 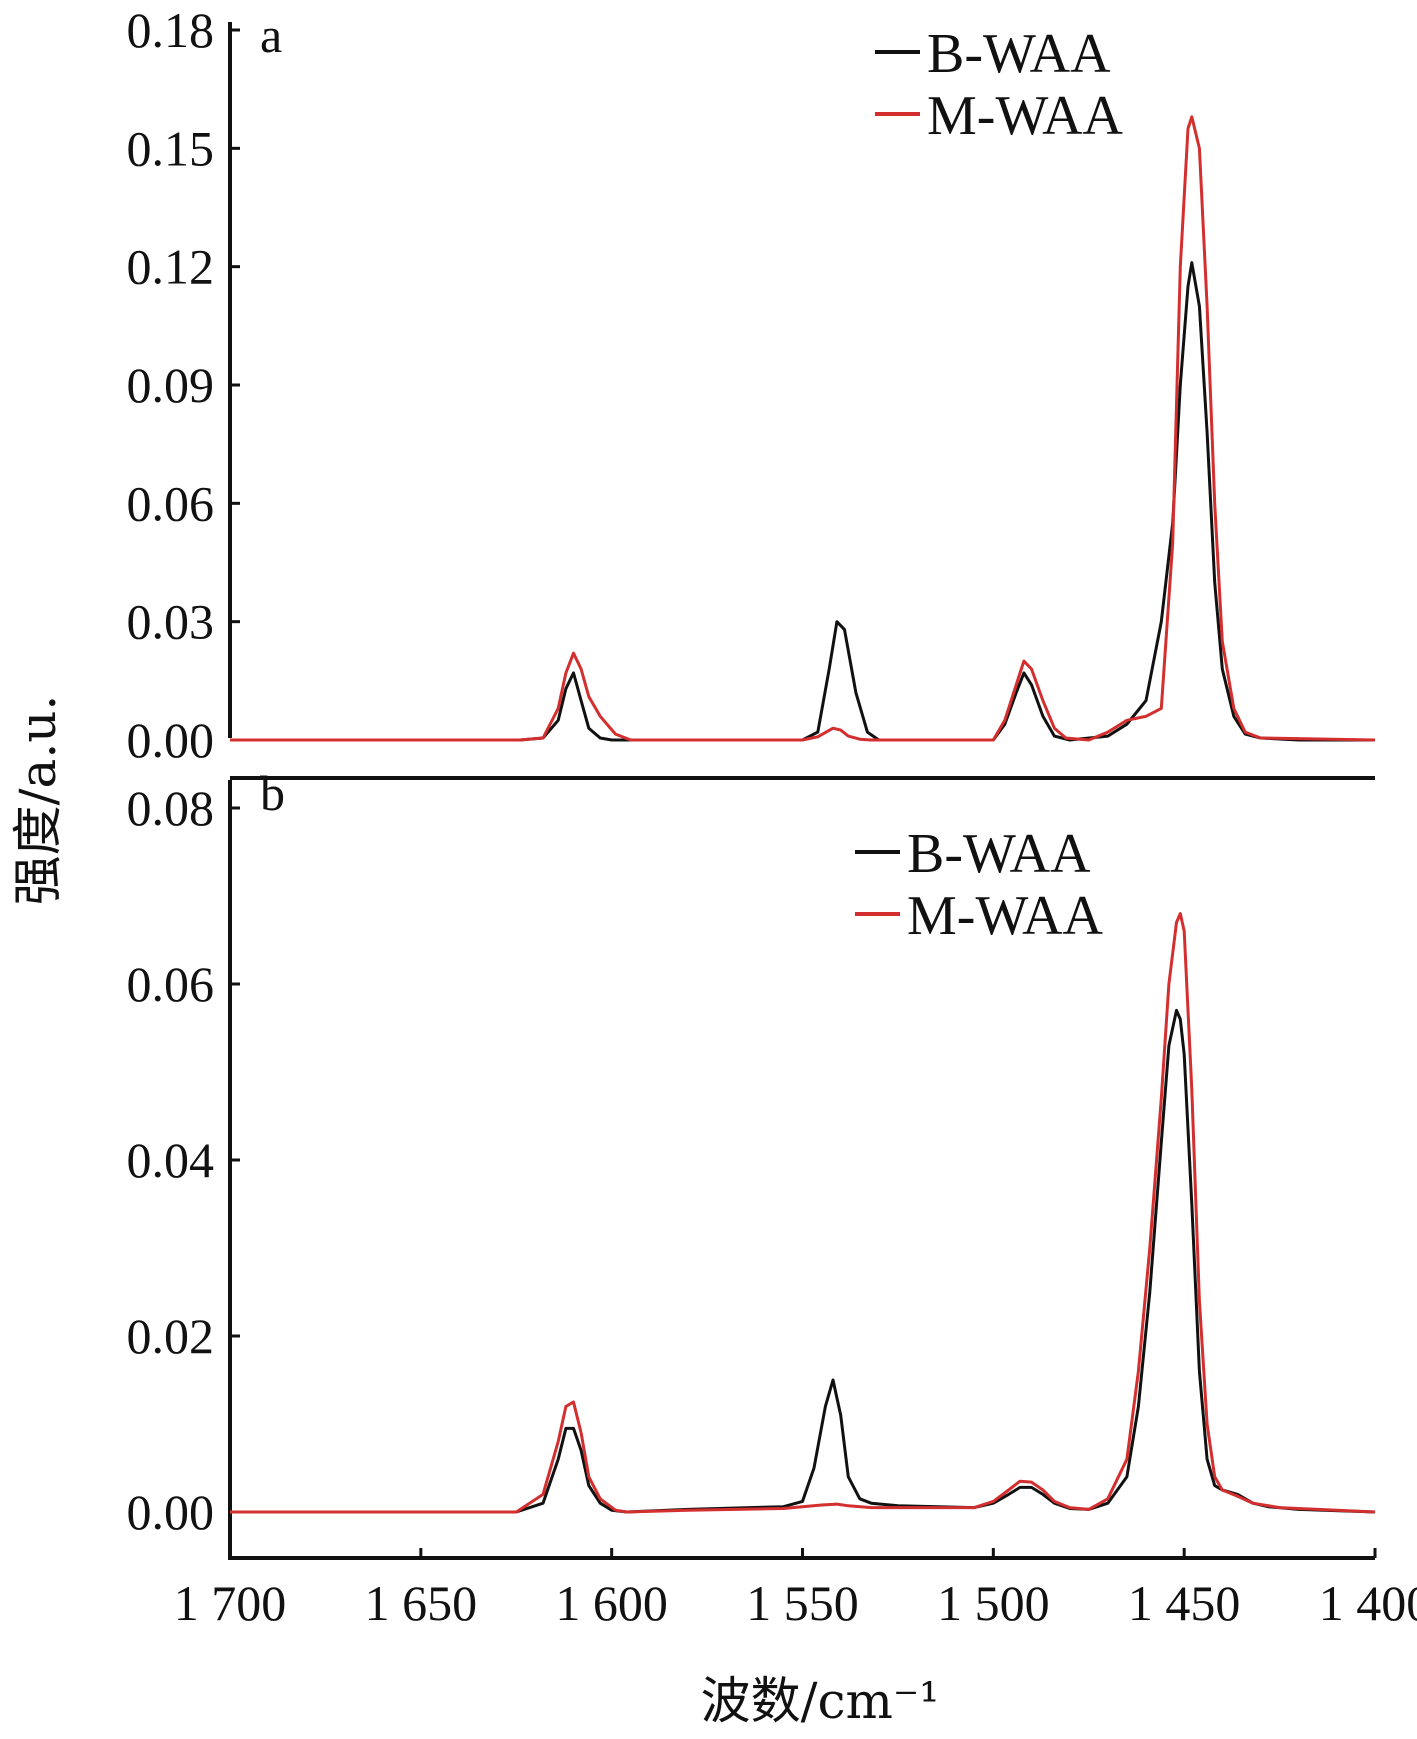 I want to click on x-tick-label: 1 650, so click(x=421, y=1603).